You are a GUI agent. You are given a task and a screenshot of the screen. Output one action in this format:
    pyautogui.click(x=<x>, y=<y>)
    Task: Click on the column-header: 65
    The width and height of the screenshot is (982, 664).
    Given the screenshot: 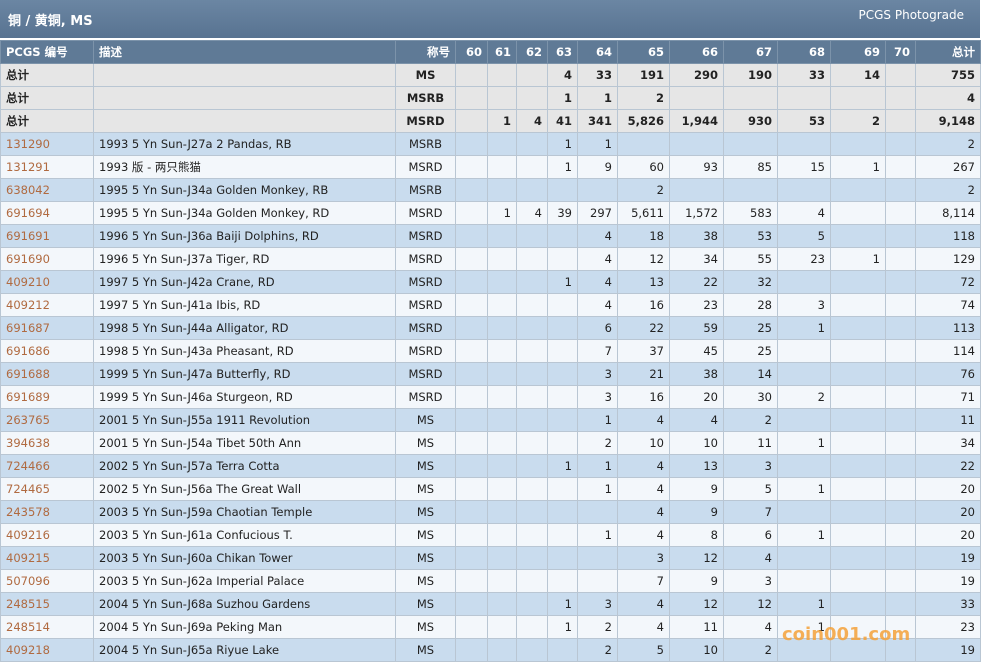 What is the action you would take?
    pyautogui.click(x=643, y=52)
    